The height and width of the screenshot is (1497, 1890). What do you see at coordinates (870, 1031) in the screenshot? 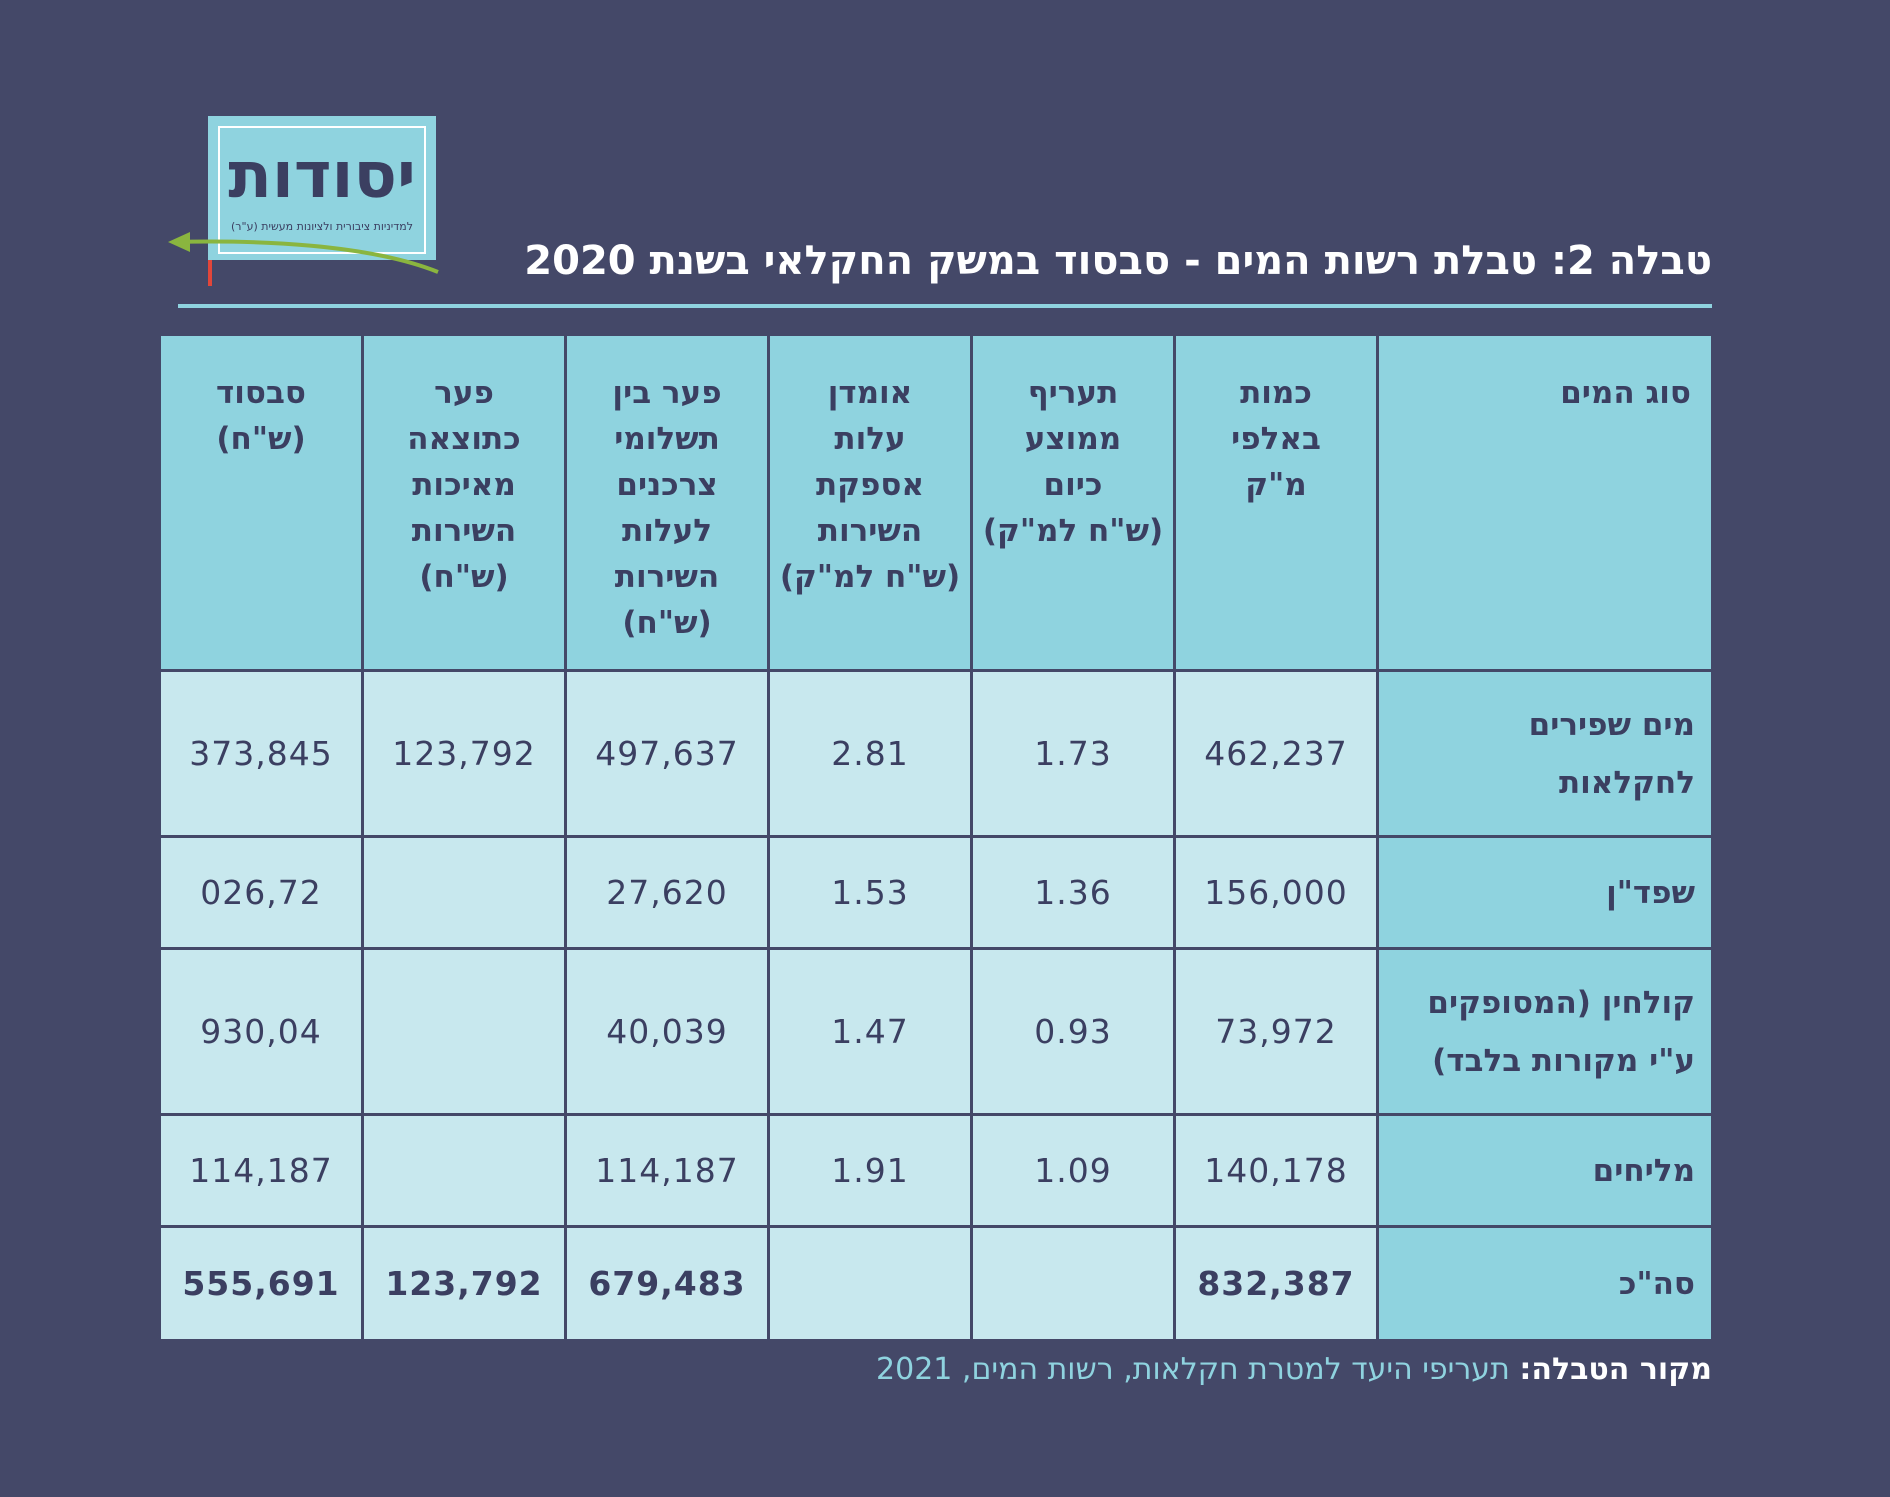
I see `table-cell: 1.47` at bounding box center [870, 1031].